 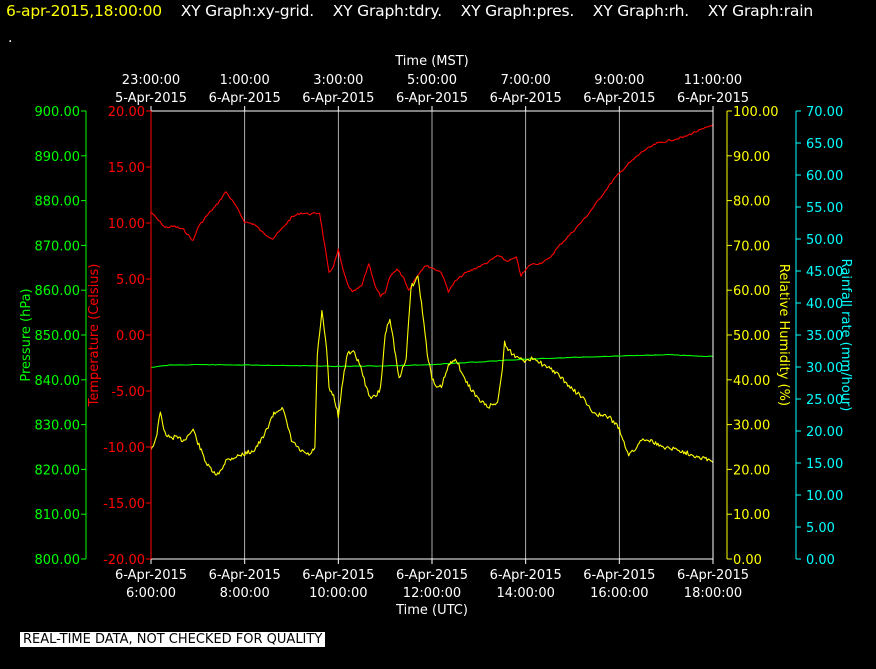 What do you see at coordinates (432, 360) in the screenshot?
I see `pressure-series-line` at bounding box center [432, 360].